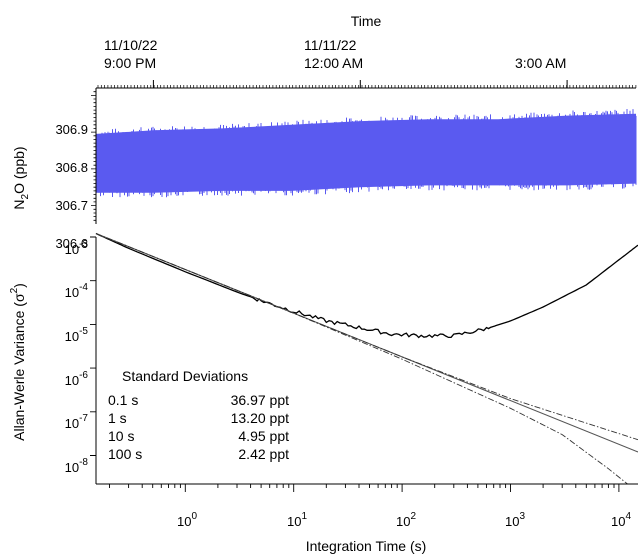 The width and height of the screenshot is (638, 555). What do you see at coordinates (130, 63) in the screenshot?
I see `time-tick-time-1: 9:00 PM` at bounding box center [130, 63].